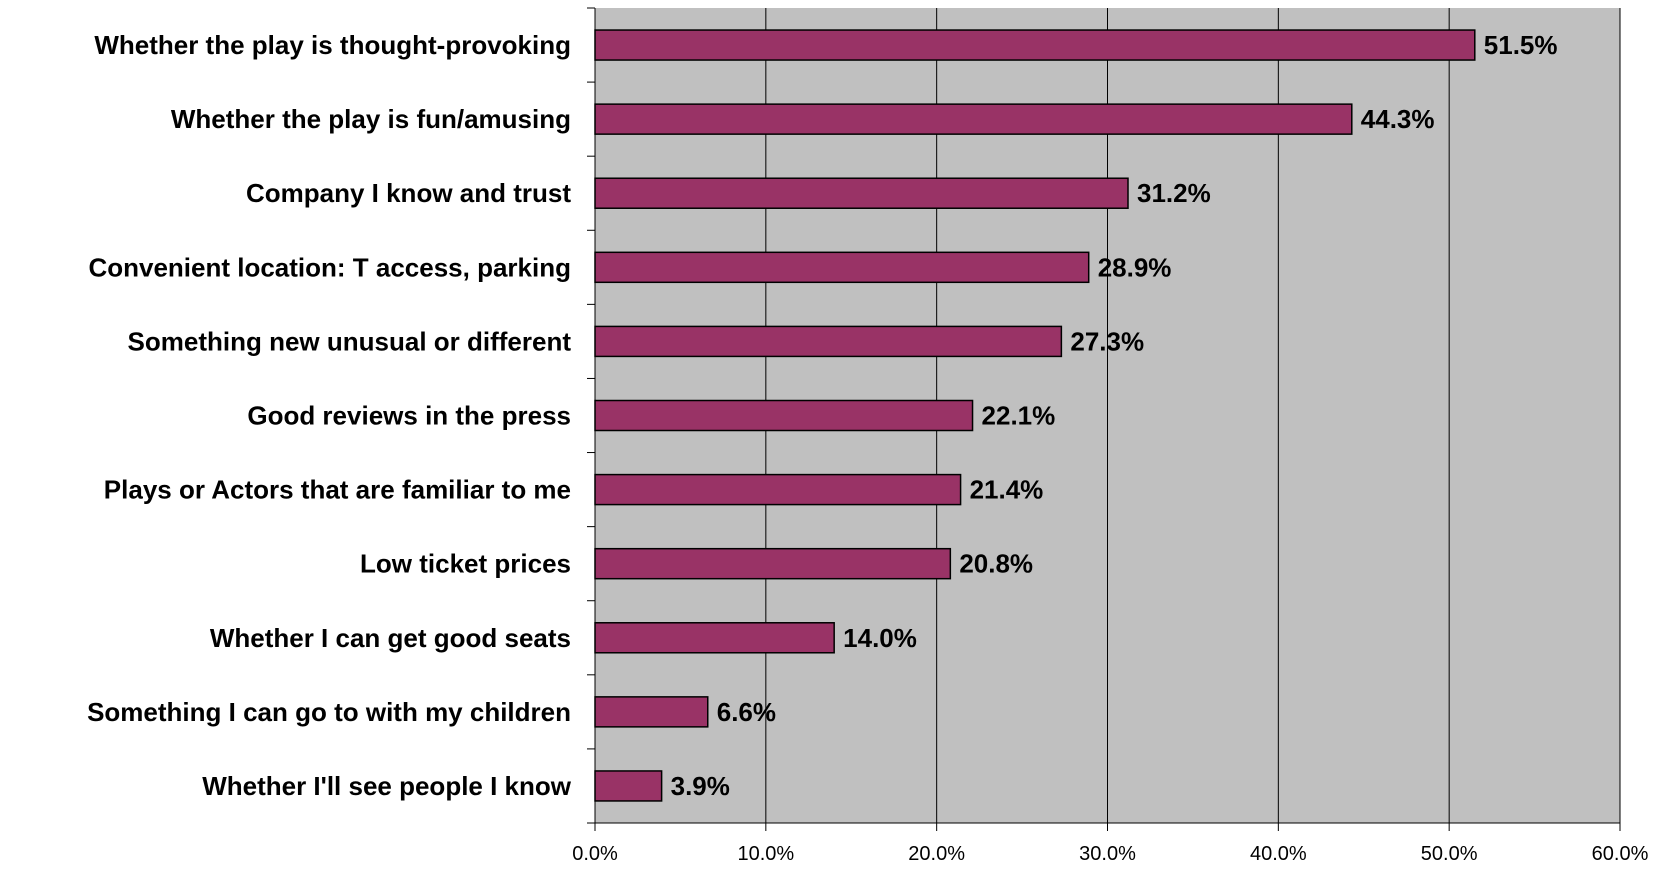 This screenshot has height=879, width=1664. What do you see at coordinates (1174, 193) in the screenshot?
I see `value-label: 31.2%` at bounding box center [1174, 193].